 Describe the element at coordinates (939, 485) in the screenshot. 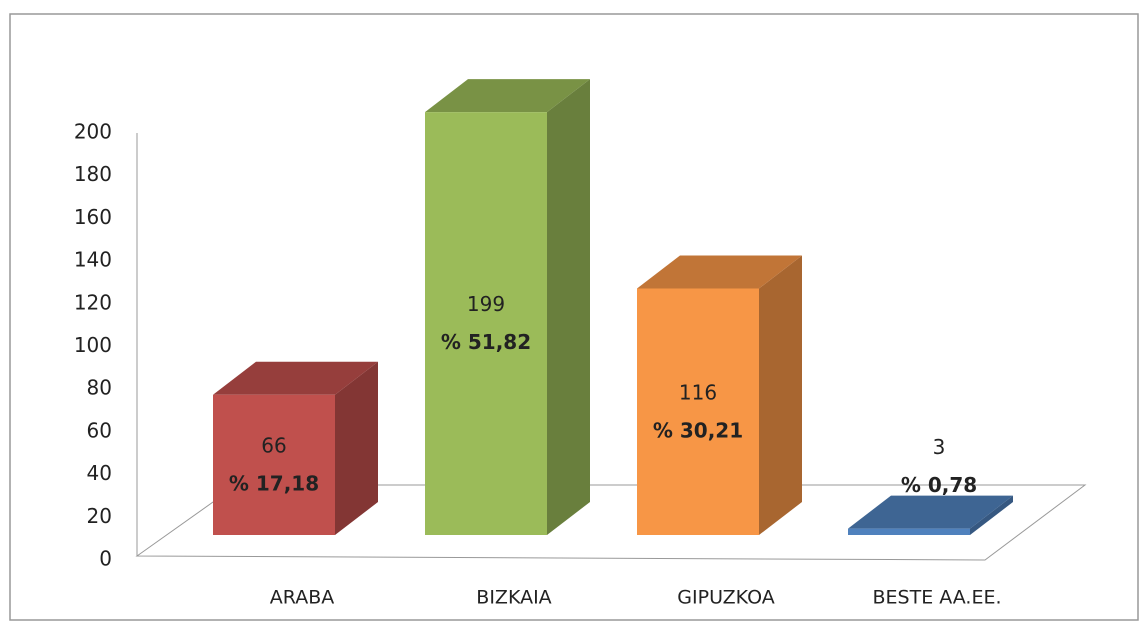

I see `share-label: % 0,78` at that location.